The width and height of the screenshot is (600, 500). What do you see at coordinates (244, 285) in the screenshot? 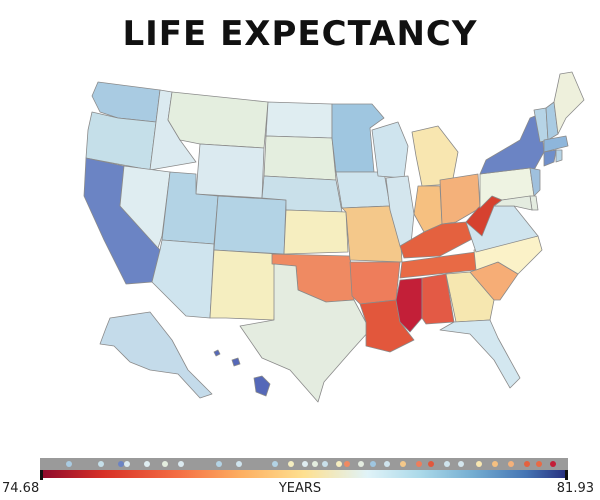
I see `state-new-mexico` at bounding box center [244, 285].